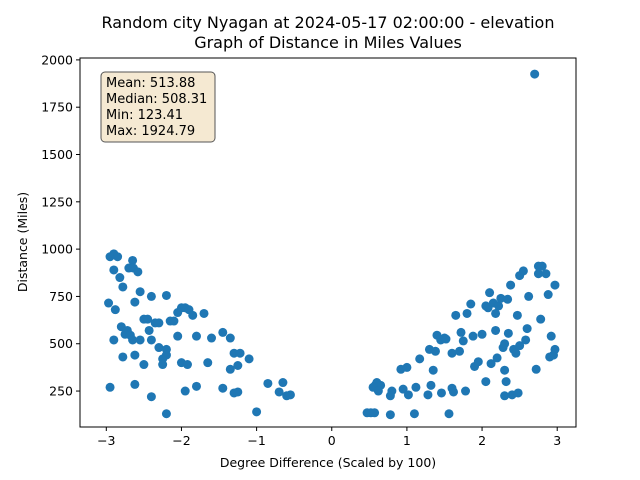 This screenshot has width=640, height=480. Describe the element at coordinates (181, 440) in the screenshot. I see `x-tick-label: −2` at that location.